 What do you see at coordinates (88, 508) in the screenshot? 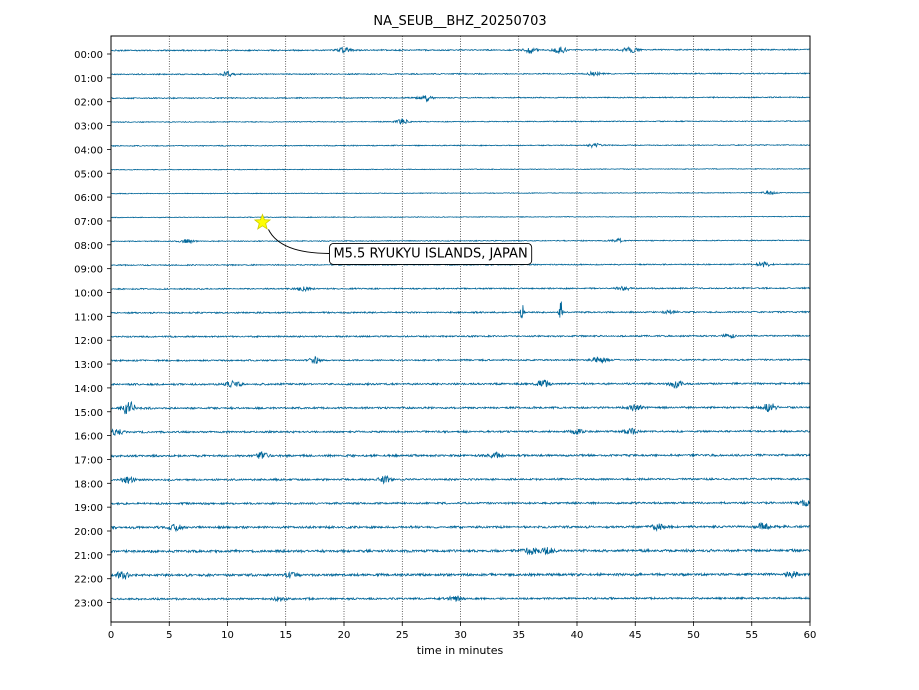
I see `y-tick-label: 19:00` at bounding box center [88, 508].